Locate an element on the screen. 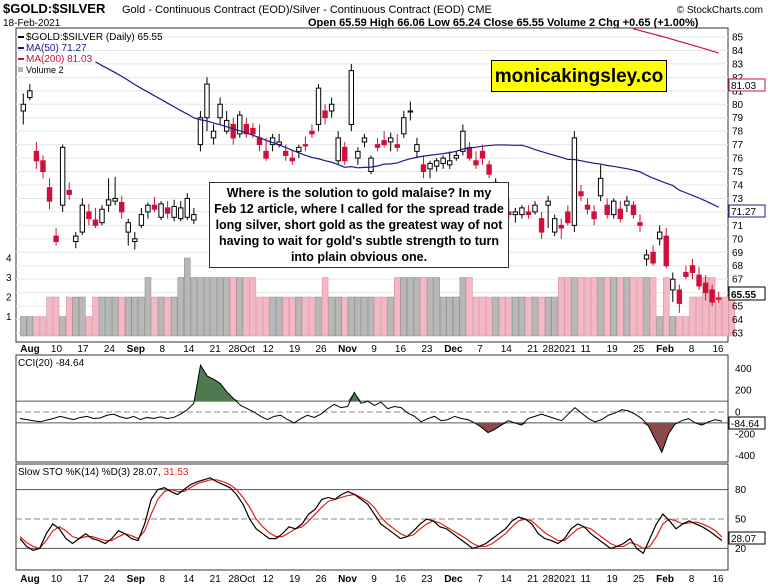 The width and height of the screenshot is (768, 587). x-tick-label: 16 is located at coordinates (401, 349).